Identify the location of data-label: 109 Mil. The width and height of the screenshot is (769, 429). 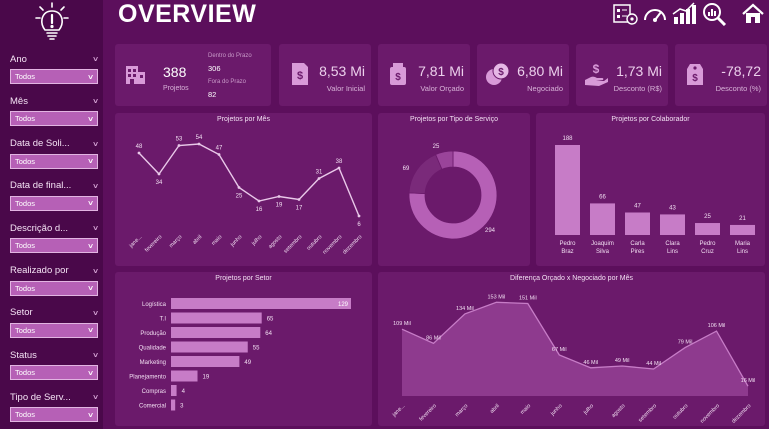
(402, 324).